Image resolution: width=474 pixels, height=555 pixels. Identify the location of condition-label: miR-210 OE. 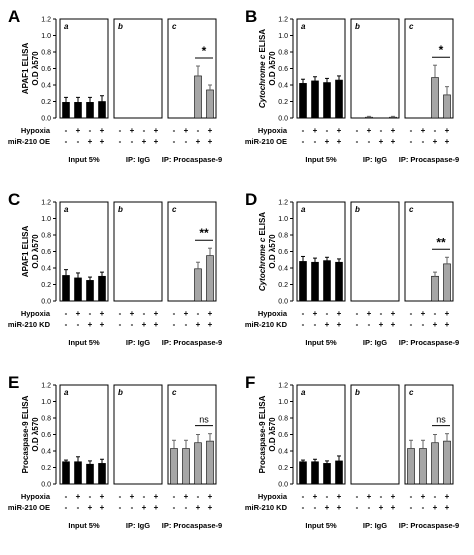
(29, 507).